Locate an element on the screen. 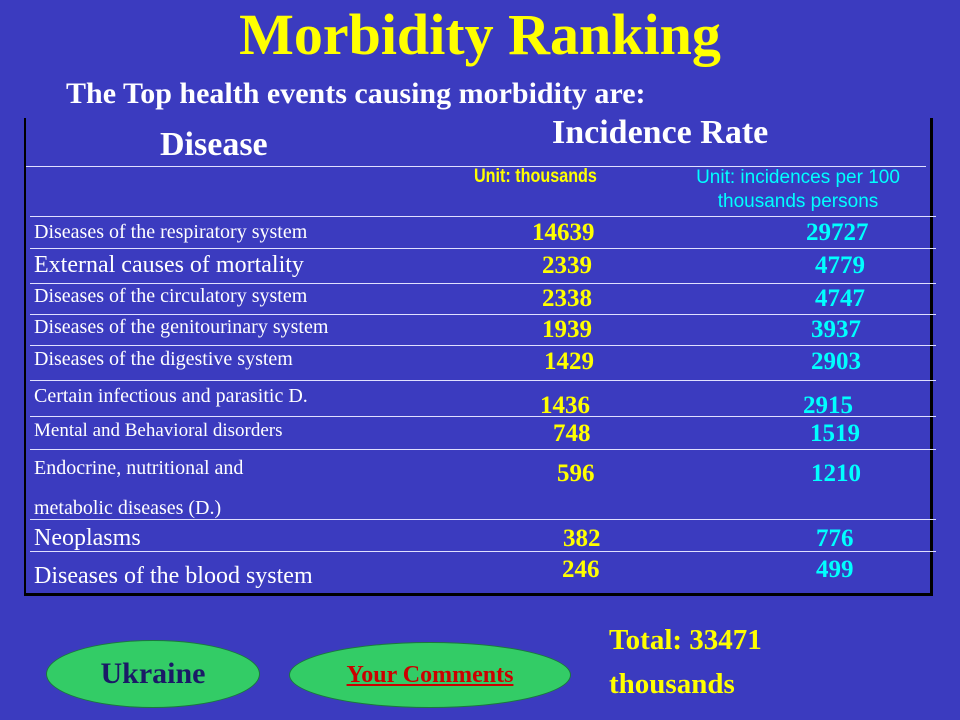 This screenshot has height=720, width=960. thousands-value: 1436 is located at coordinates (565, 405).